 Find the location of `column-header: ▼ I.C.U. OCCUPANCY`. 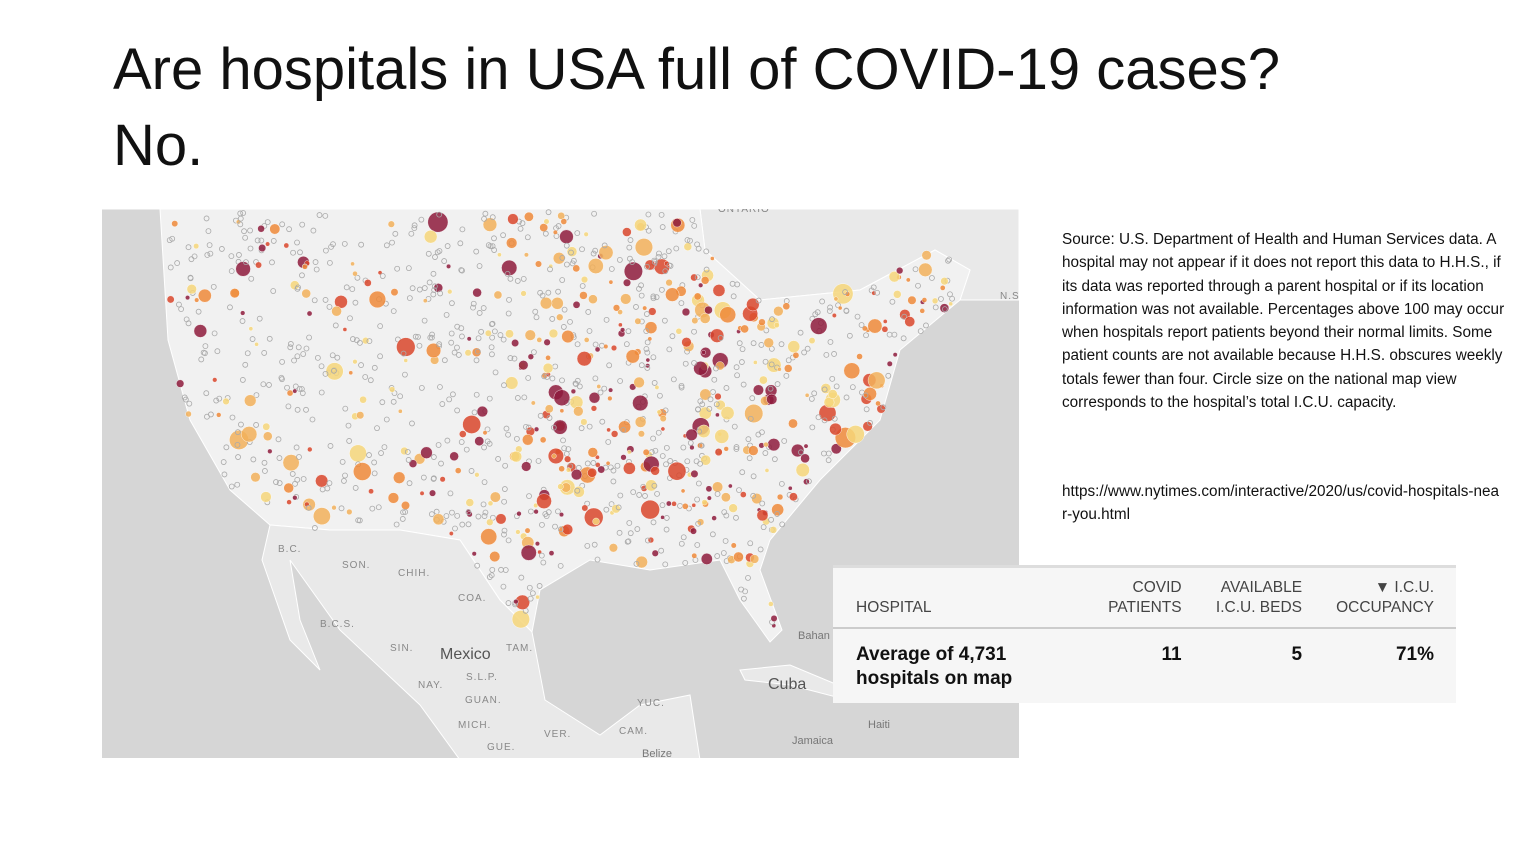

column-header: ▼ I.C.U. OCCUPANCY is located at coordinates (1390, 598).